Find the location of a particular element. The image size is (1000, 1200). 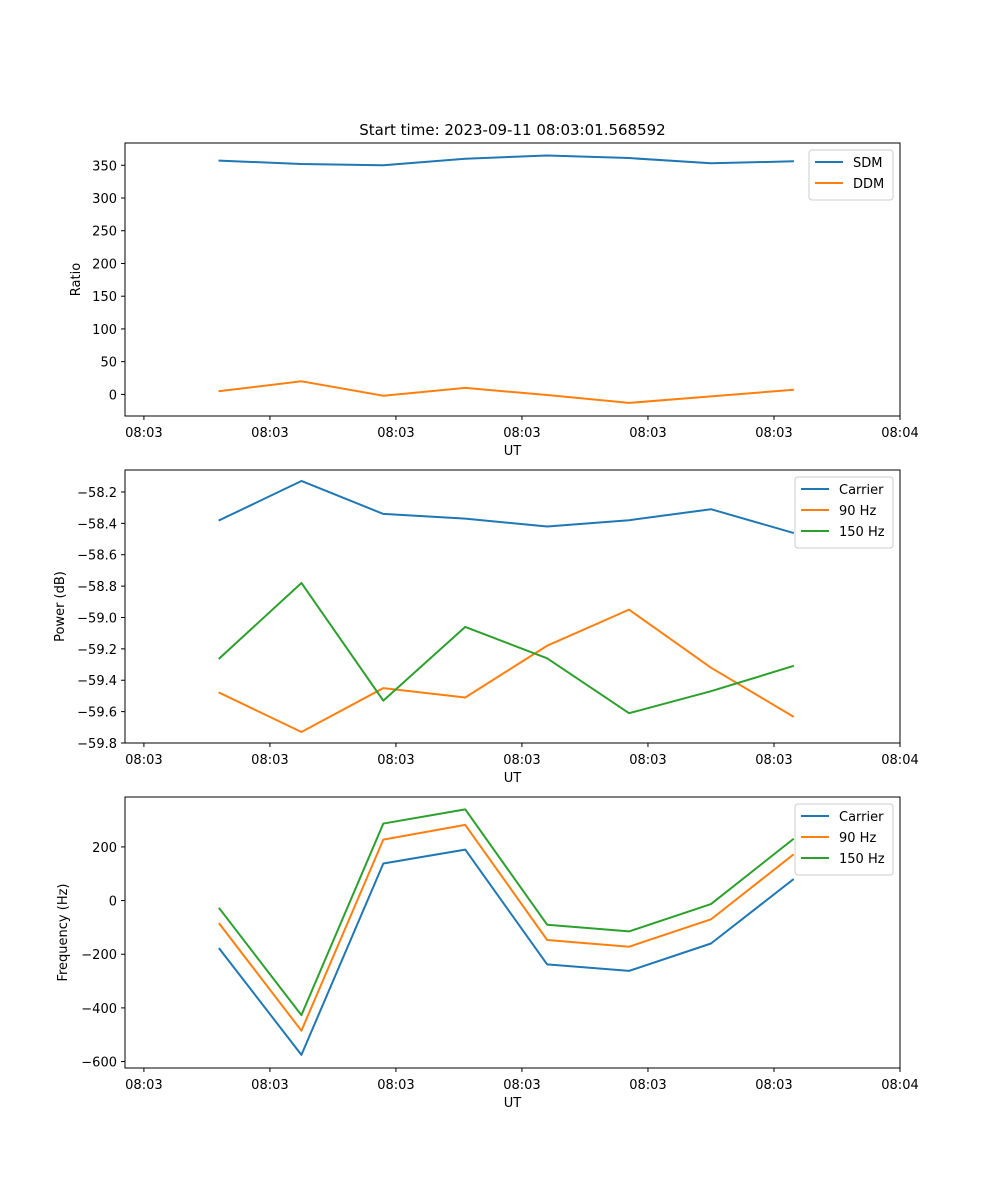

y-tick-label: 300 is located at coordinates (104, 199).